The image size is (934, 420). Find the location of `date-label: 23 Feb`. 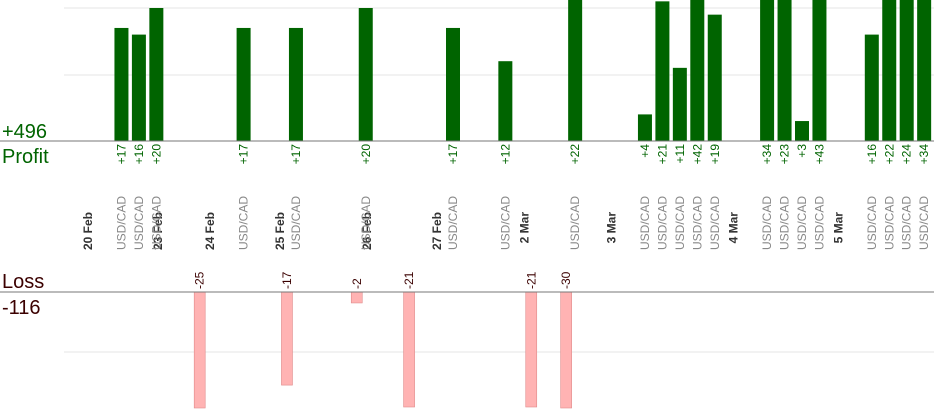

date-label: 23 Feb is located at coordinates (158, 231).